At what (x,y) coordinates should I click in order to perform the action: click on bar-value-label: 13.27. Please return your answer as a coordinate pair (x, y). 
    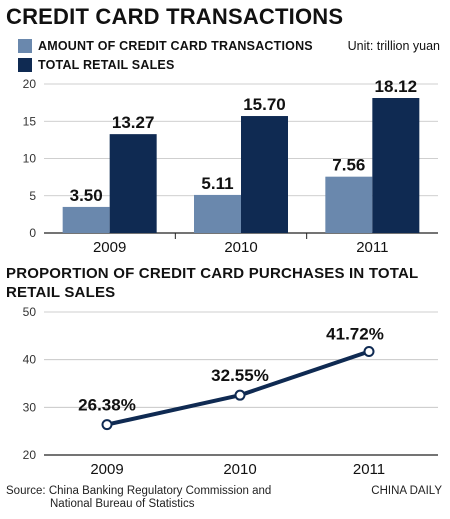
    Looking at the image, I should click on (133, 122).